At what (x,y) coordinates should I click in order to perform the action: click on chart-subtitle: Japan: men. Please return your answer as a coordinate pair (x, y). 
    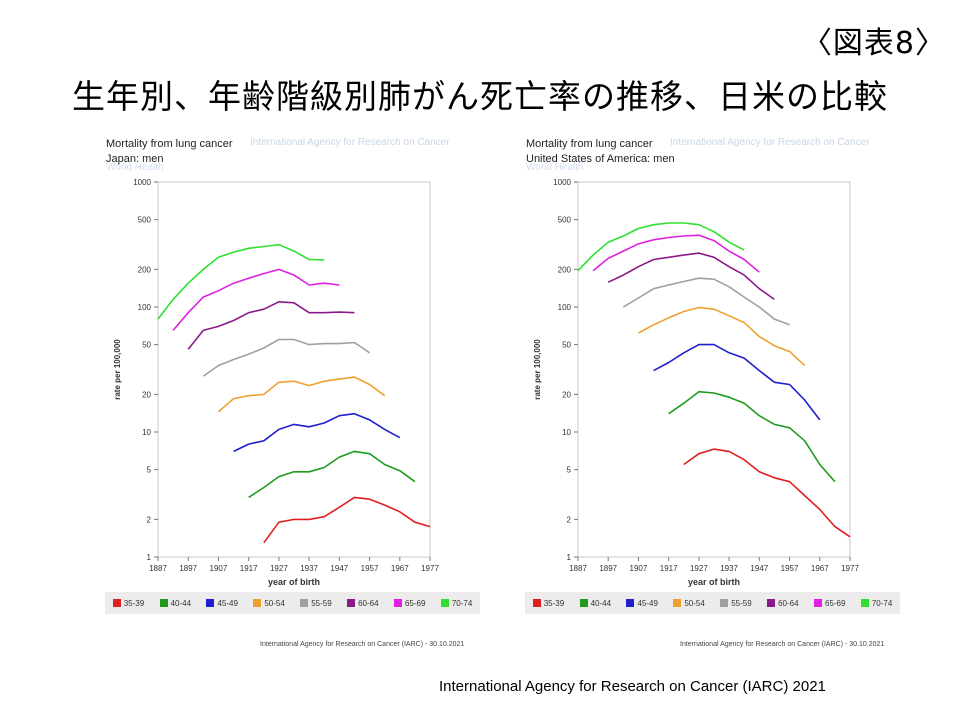
    Looking at the image, I should click on (135, 159).